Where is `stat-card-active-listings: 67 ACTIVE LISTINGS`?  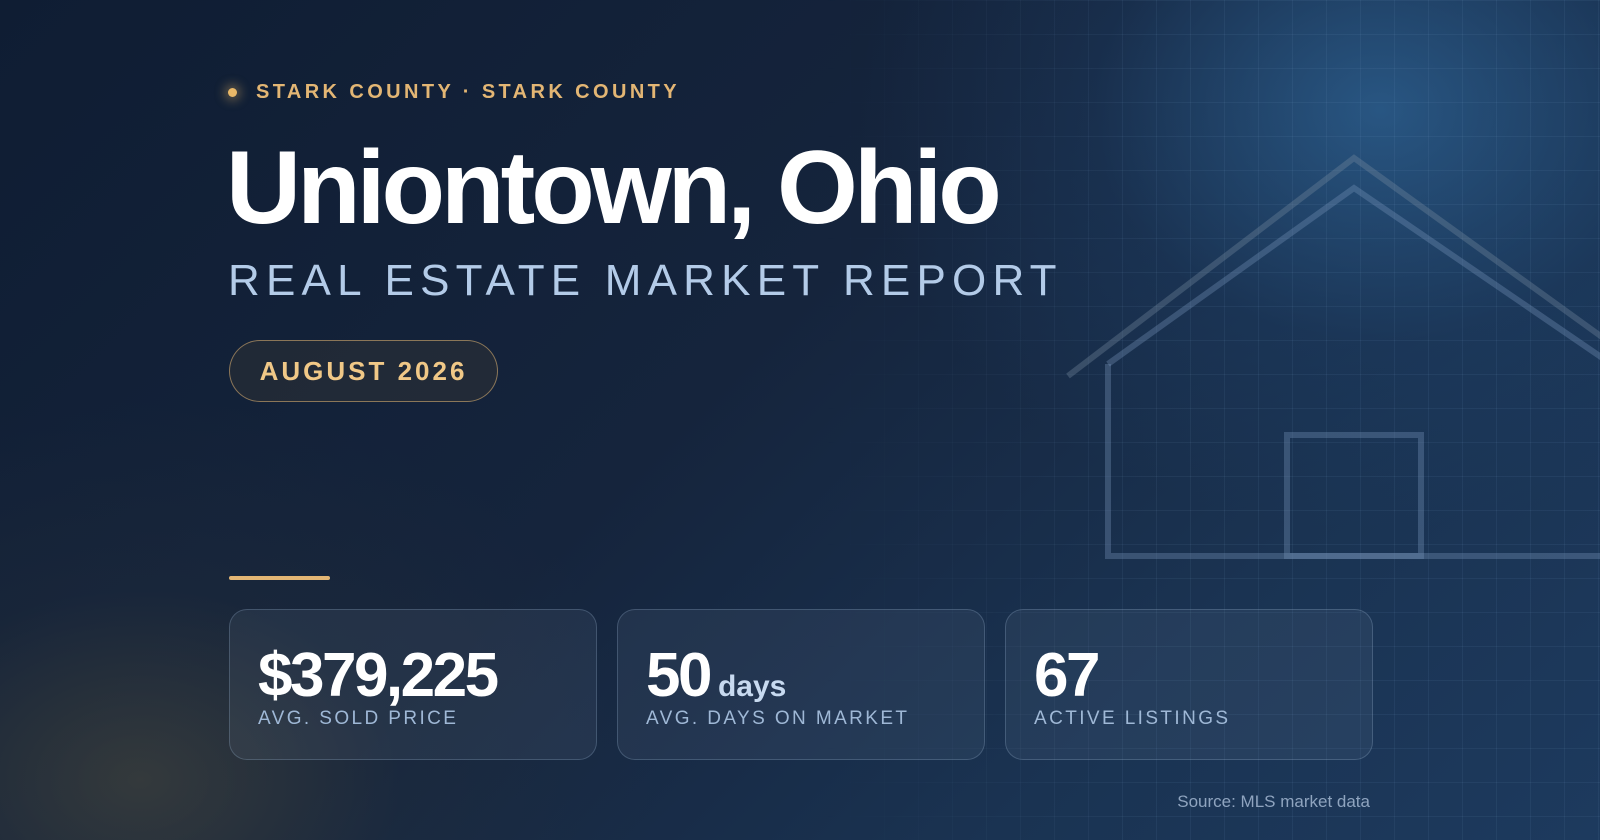 stat-card-active-listings: 67 ACTIVE LISTINGS is located at coordinates (1189, 684).